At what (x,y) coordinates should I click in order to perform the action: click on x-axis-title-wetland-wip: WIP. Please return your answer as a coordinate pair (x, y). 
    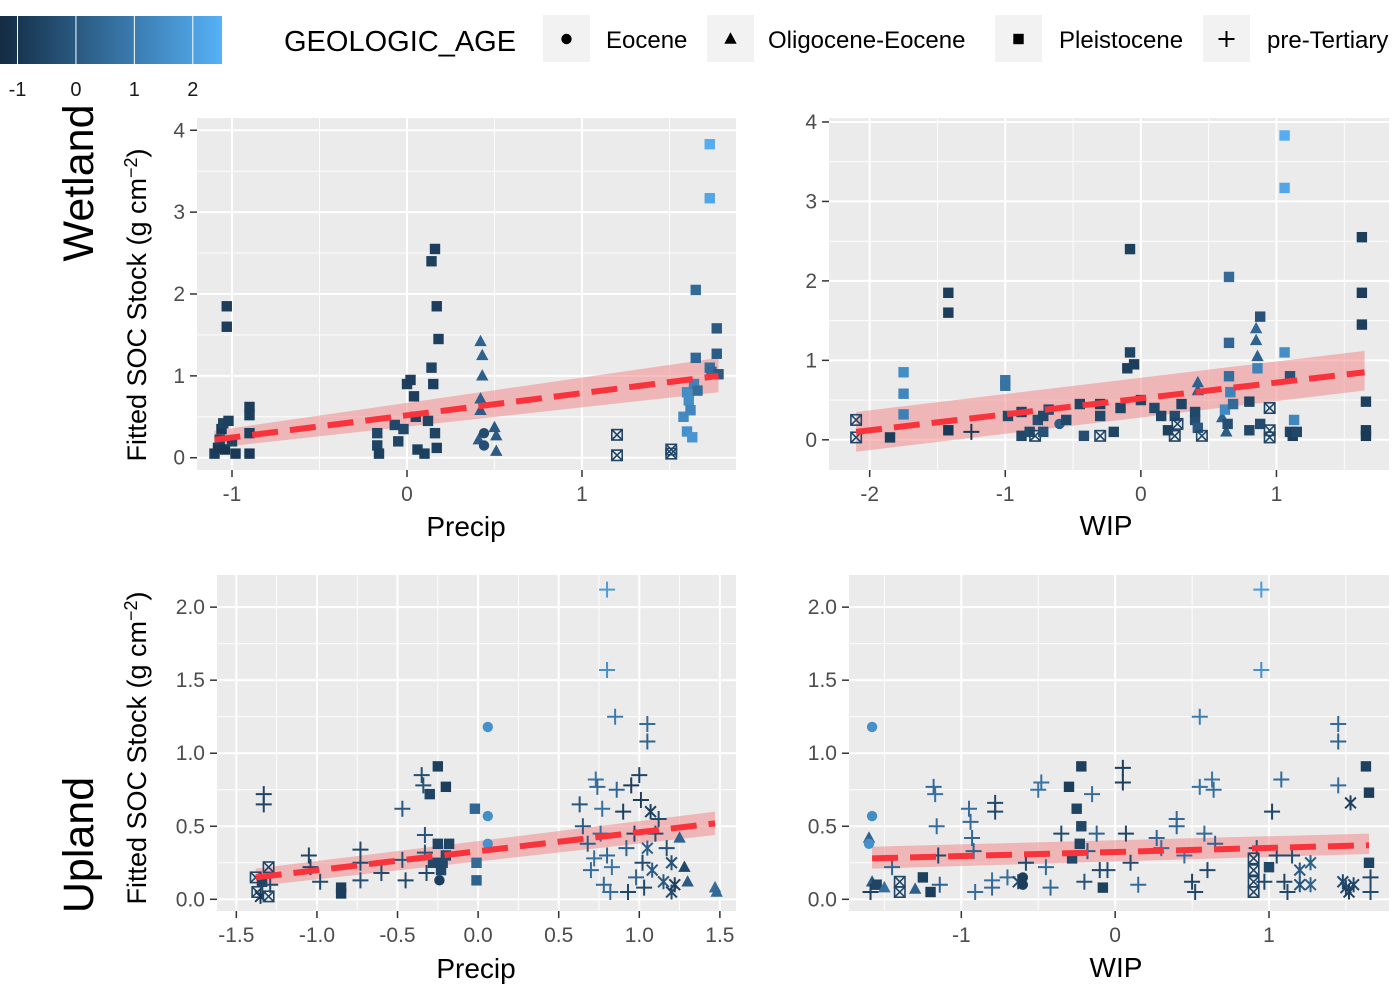
    Looking at the image, I should click on (1106, 525).